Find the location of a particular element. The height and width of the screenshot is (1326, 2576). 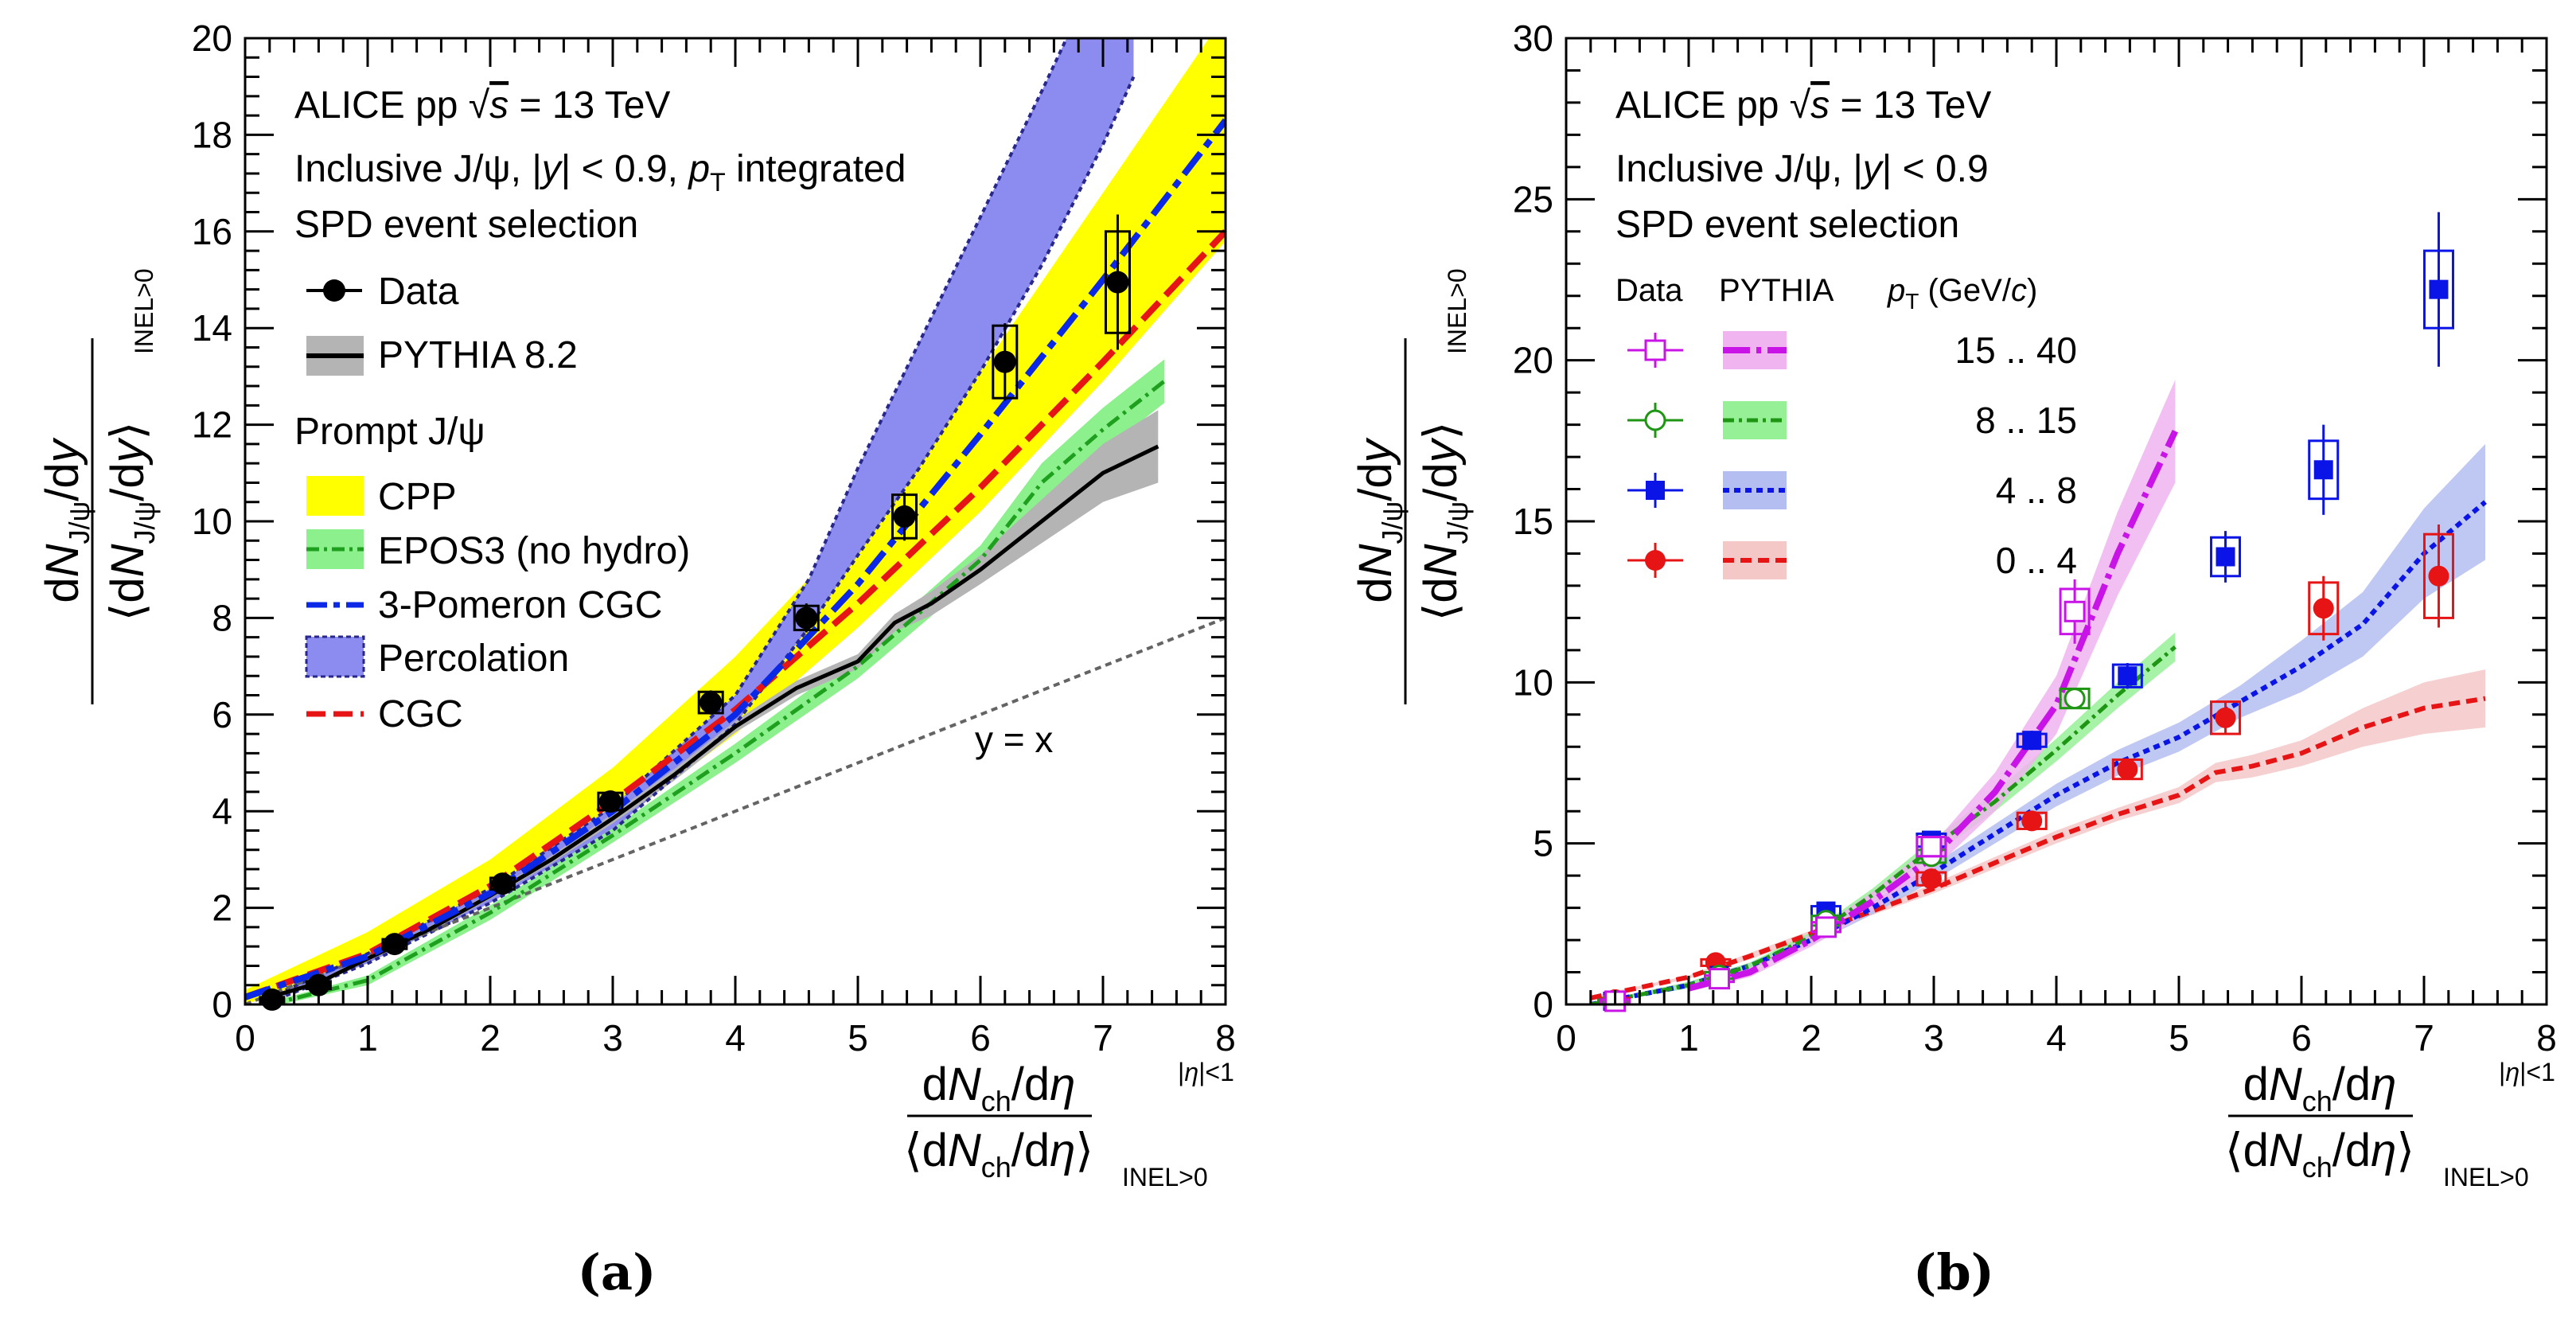

data-point-open-circle is located at coordinates (2075, 698).